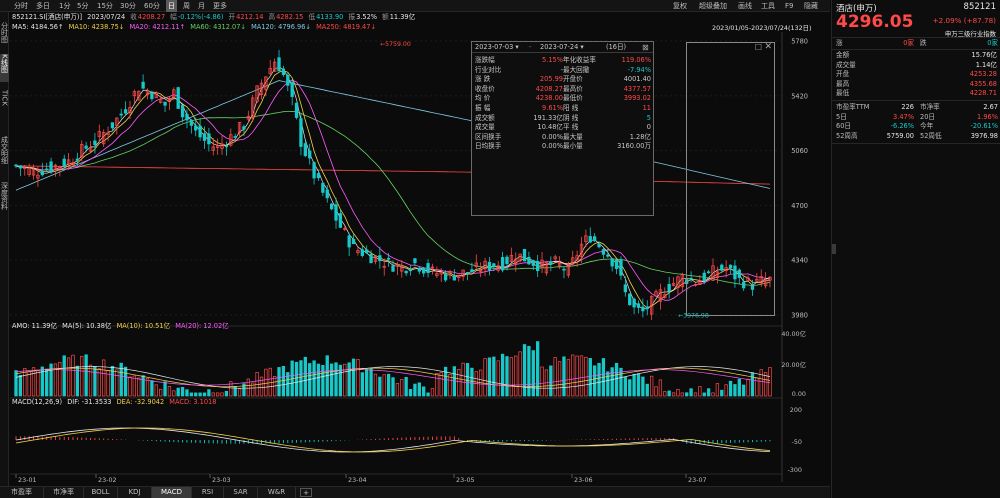  Describe the element at coordinates (768, 6) in the screenshot. I see `tools-button: 工具` at that location.